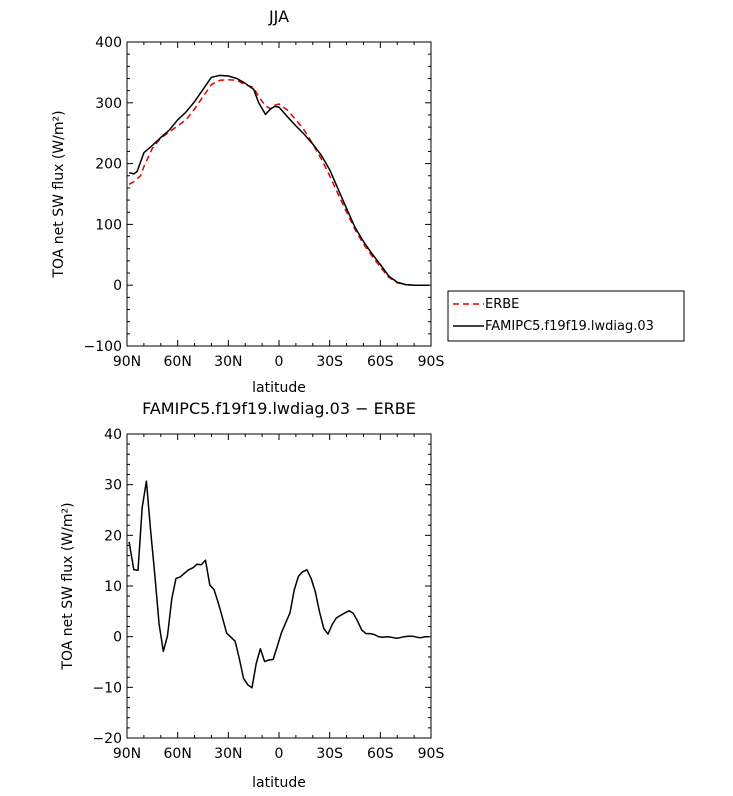  What do you see at coordinates (108, 104) in the screenshot?
I see `y-tick-label: 300` at bounding box center [108, 104].